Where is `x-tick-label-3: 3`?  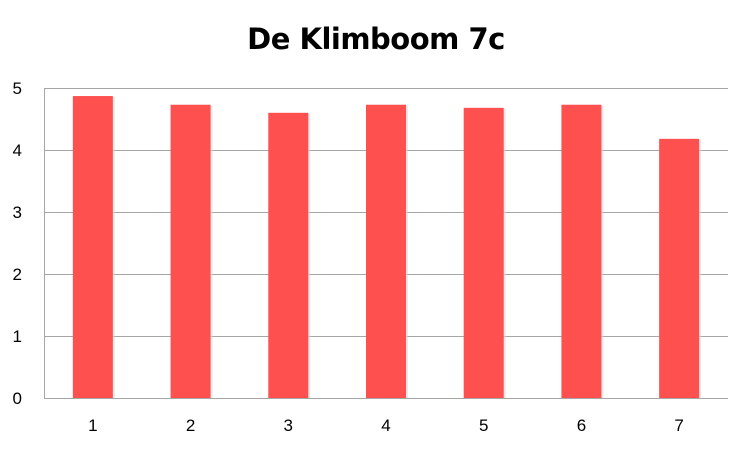
x-tick-label-3: 3 is located at coordinates (288, 425).